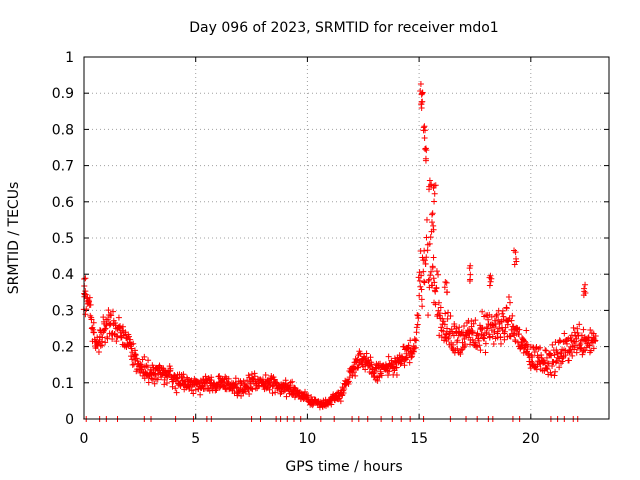 The width and height of the screenshot is (640, 480). I want to click on y-tick-label: 0, so click(69, 420).